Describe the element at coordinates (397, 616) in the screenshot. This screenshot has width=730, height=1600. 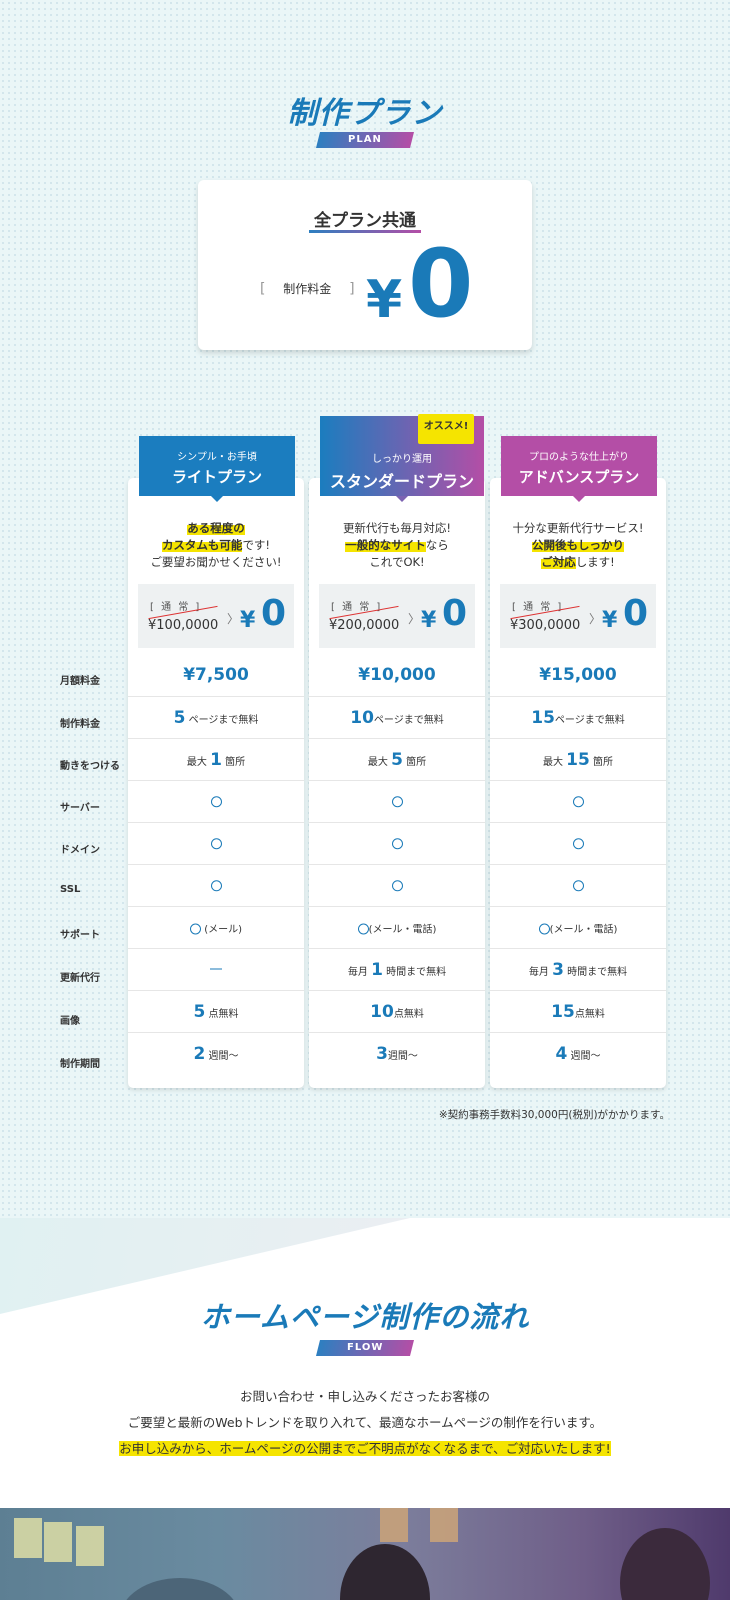
I see `normal-price-box: [ 通 常 ] ¥200,0000 〉 ¥ 0` at that location.